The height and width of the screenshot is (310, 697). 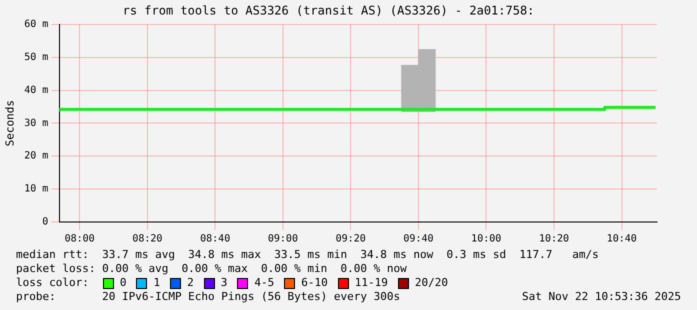 What do you see at coordinates (264, 283) in the screenshot?
I see `text: 4-5` at bounding box center [264, 283].